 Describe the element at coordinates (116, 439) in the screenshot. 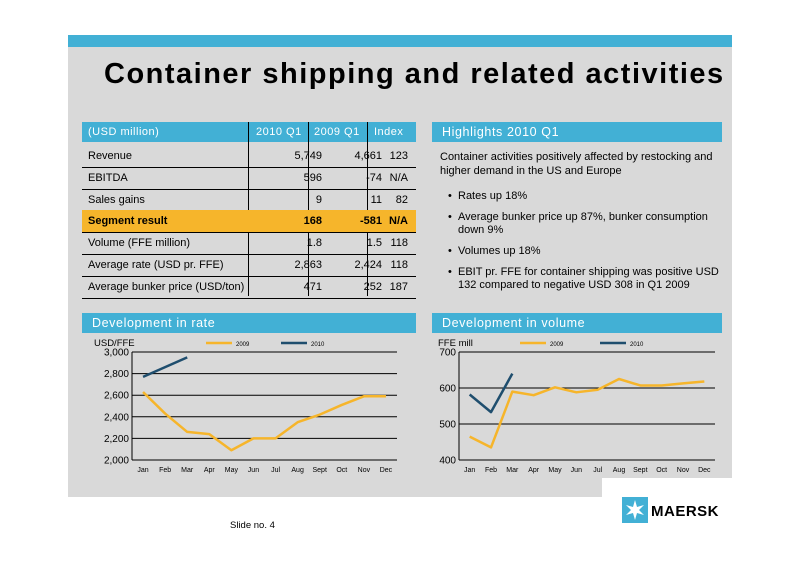

I see `y-tick-label: 2,200` at that location.